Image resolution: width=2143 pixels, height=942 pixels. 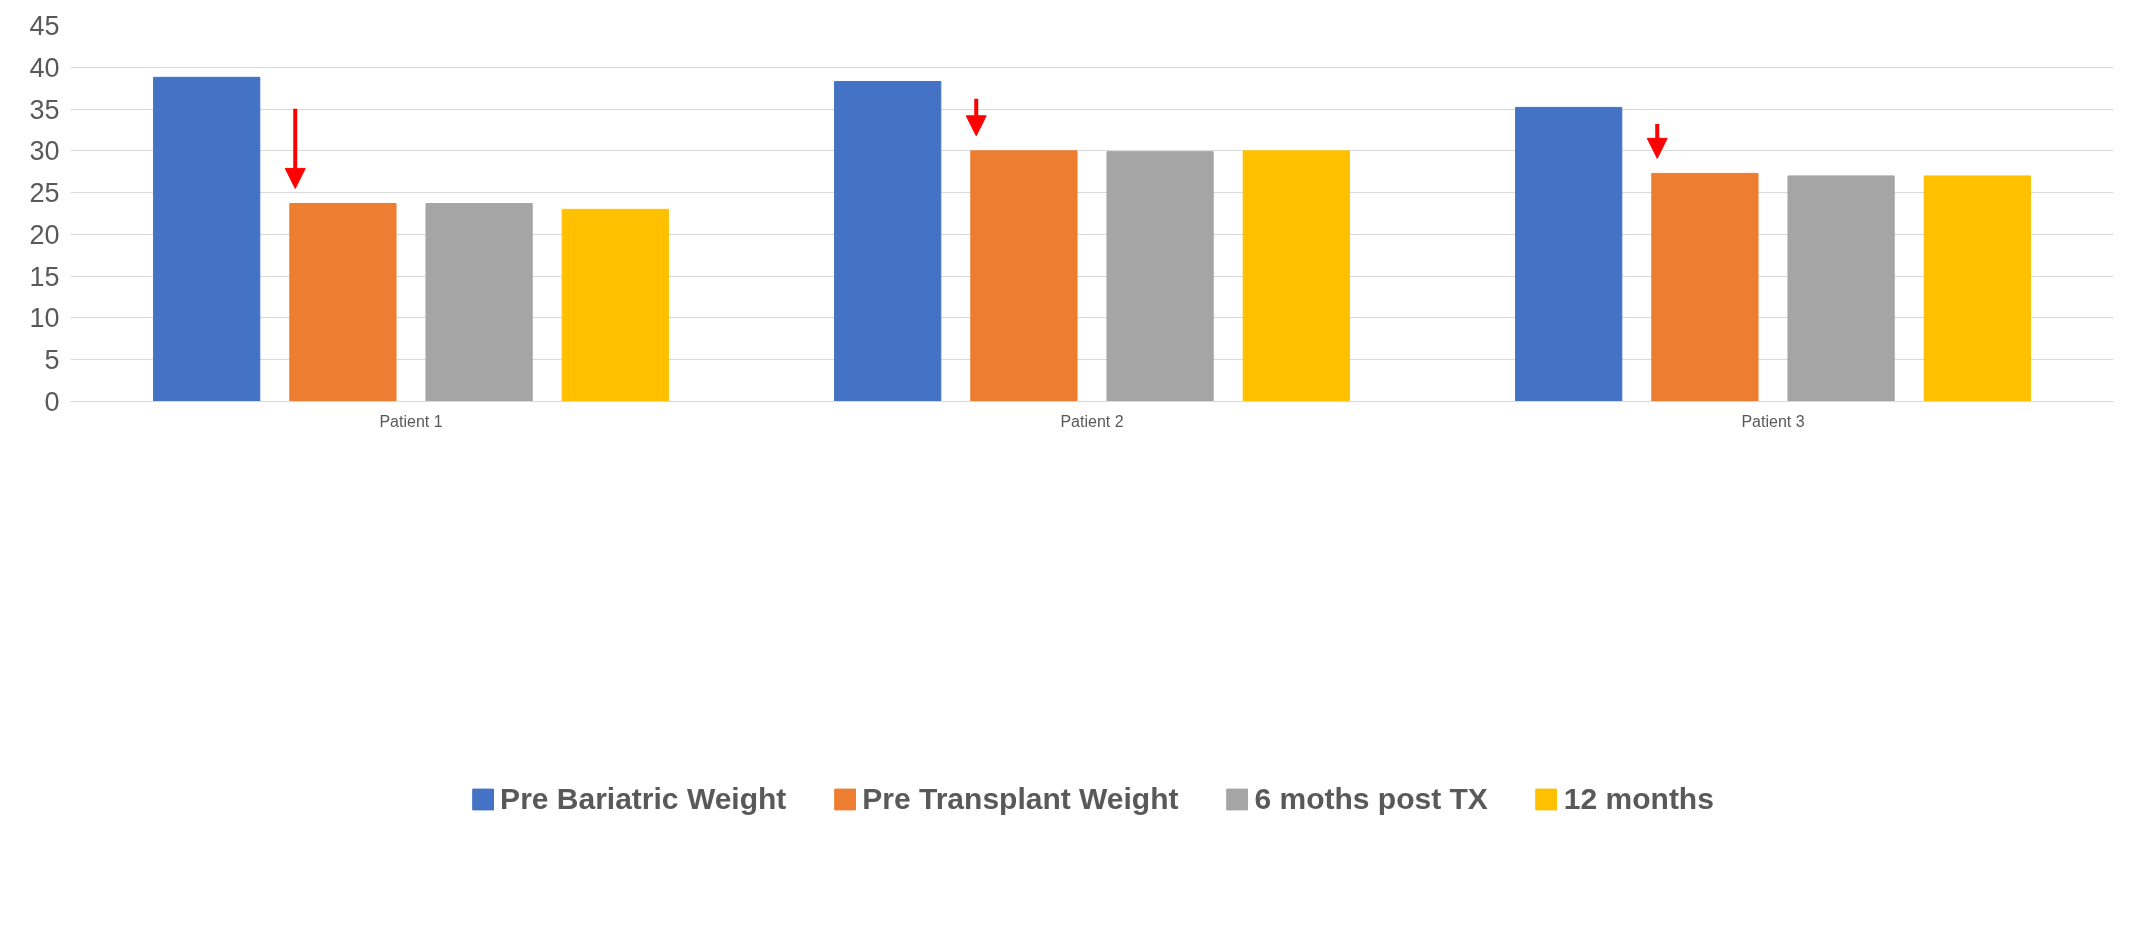 What do you see at coordinates (643, 798) in the screenshot?
I see `legend-label: Pre Bariatric Weight` at bounding box center [643, 798].